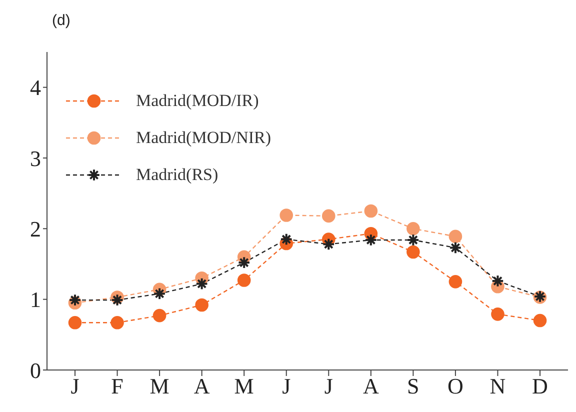 Image resolution: width=576 pixels, height=412 pixels. What do you see at coordinates (177, 174) in the screenshot?
I see `legend-label: Madrid(RS)` at bounding box center [177, 174].